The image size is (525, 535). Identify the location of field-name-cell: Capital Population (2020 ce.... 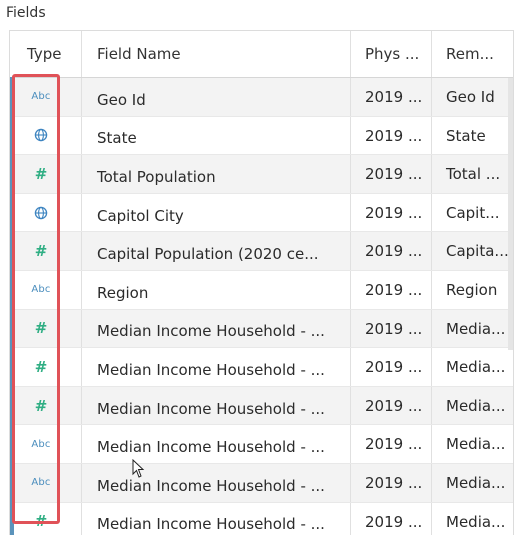
(216, 251).